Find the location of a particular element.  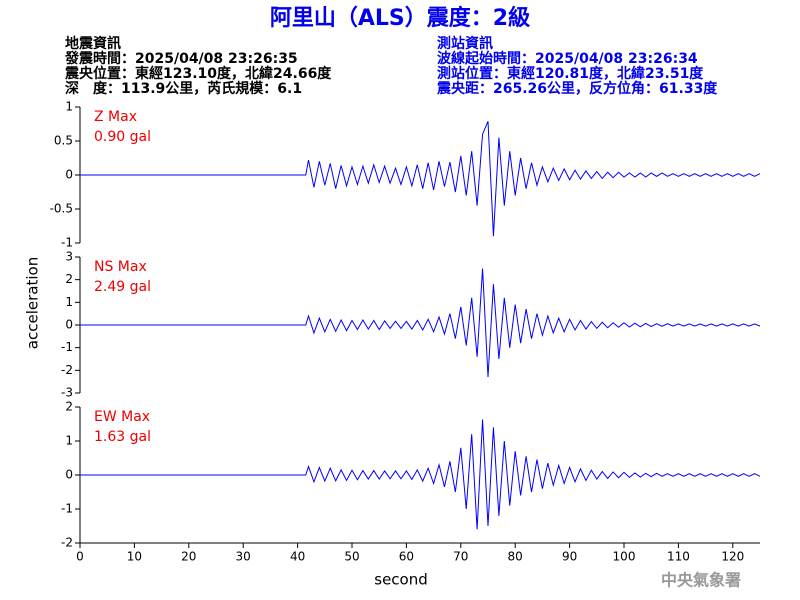

max-annotation: EW Max is located at coordinates (122, 417).